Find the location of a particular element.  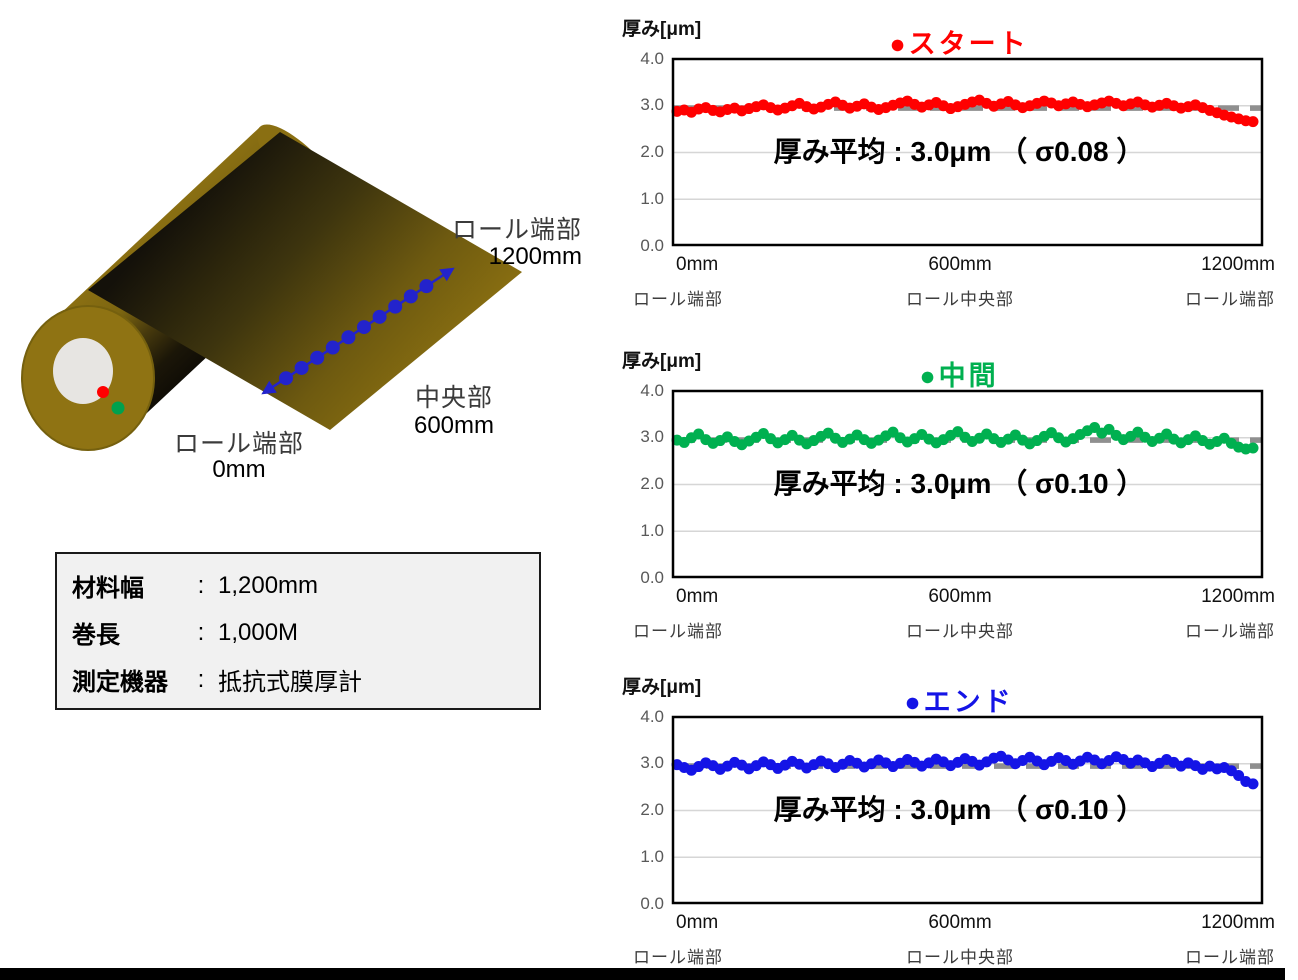

roll-center-value: 600mm is located at coordinates (454, 425).